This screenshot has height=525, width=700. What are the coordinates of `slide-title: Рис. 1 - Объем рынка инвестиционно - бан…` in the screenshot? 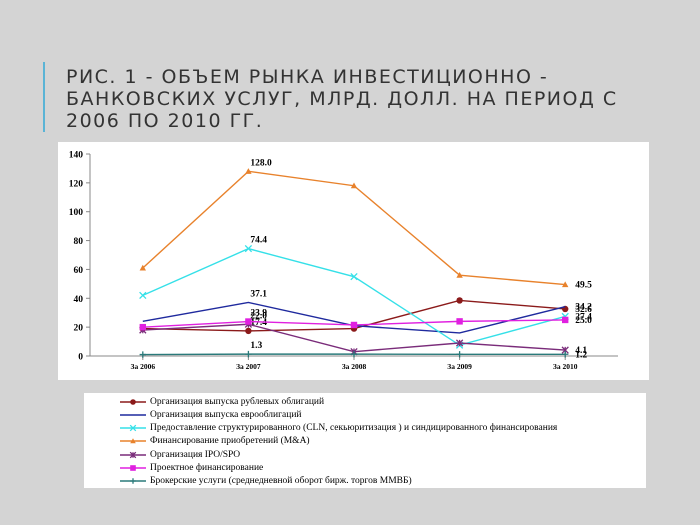 It's located at (342, 99).